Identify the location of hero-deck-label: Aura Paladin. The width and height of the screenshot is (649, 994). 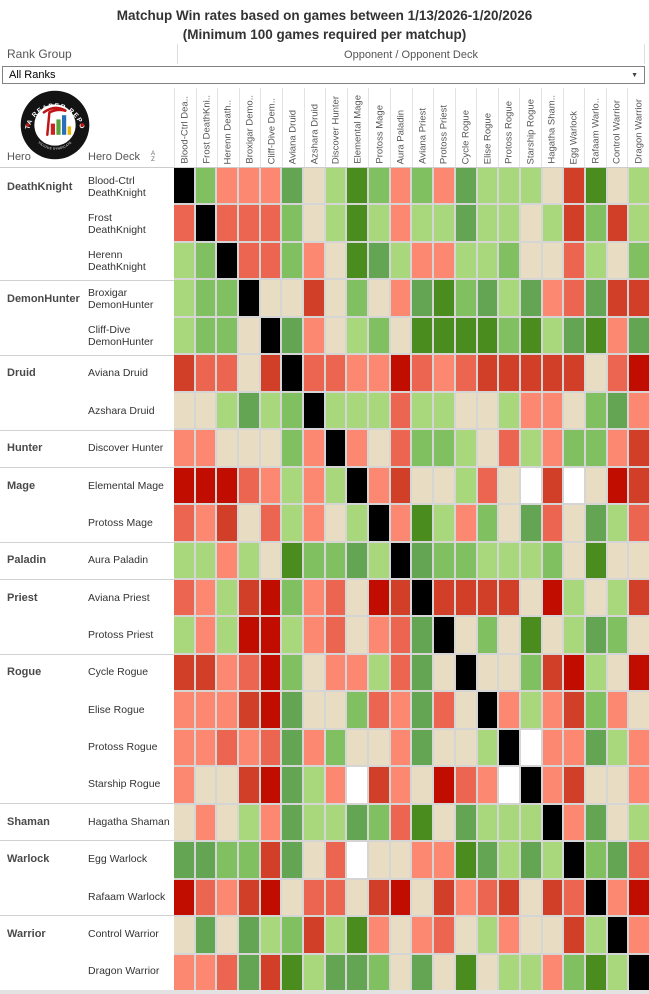
(118, 560).